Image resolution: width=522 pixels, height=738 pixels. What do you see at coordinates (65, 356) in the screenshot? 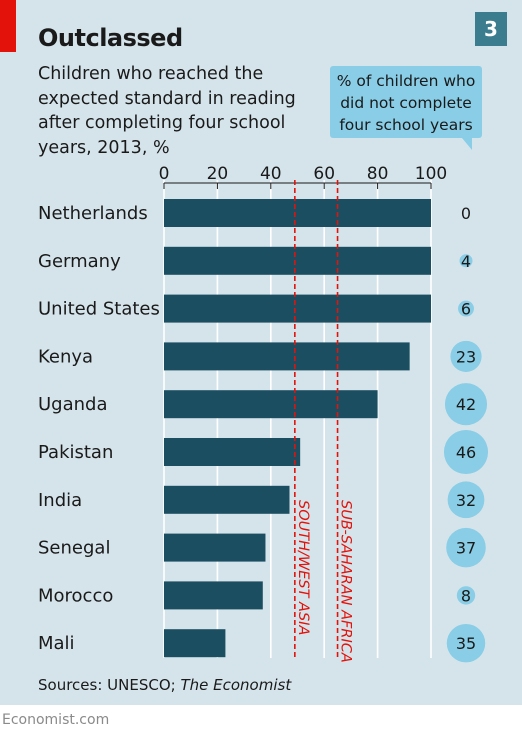
I see `category-label: Kenya` at bounding box center [65, 356].